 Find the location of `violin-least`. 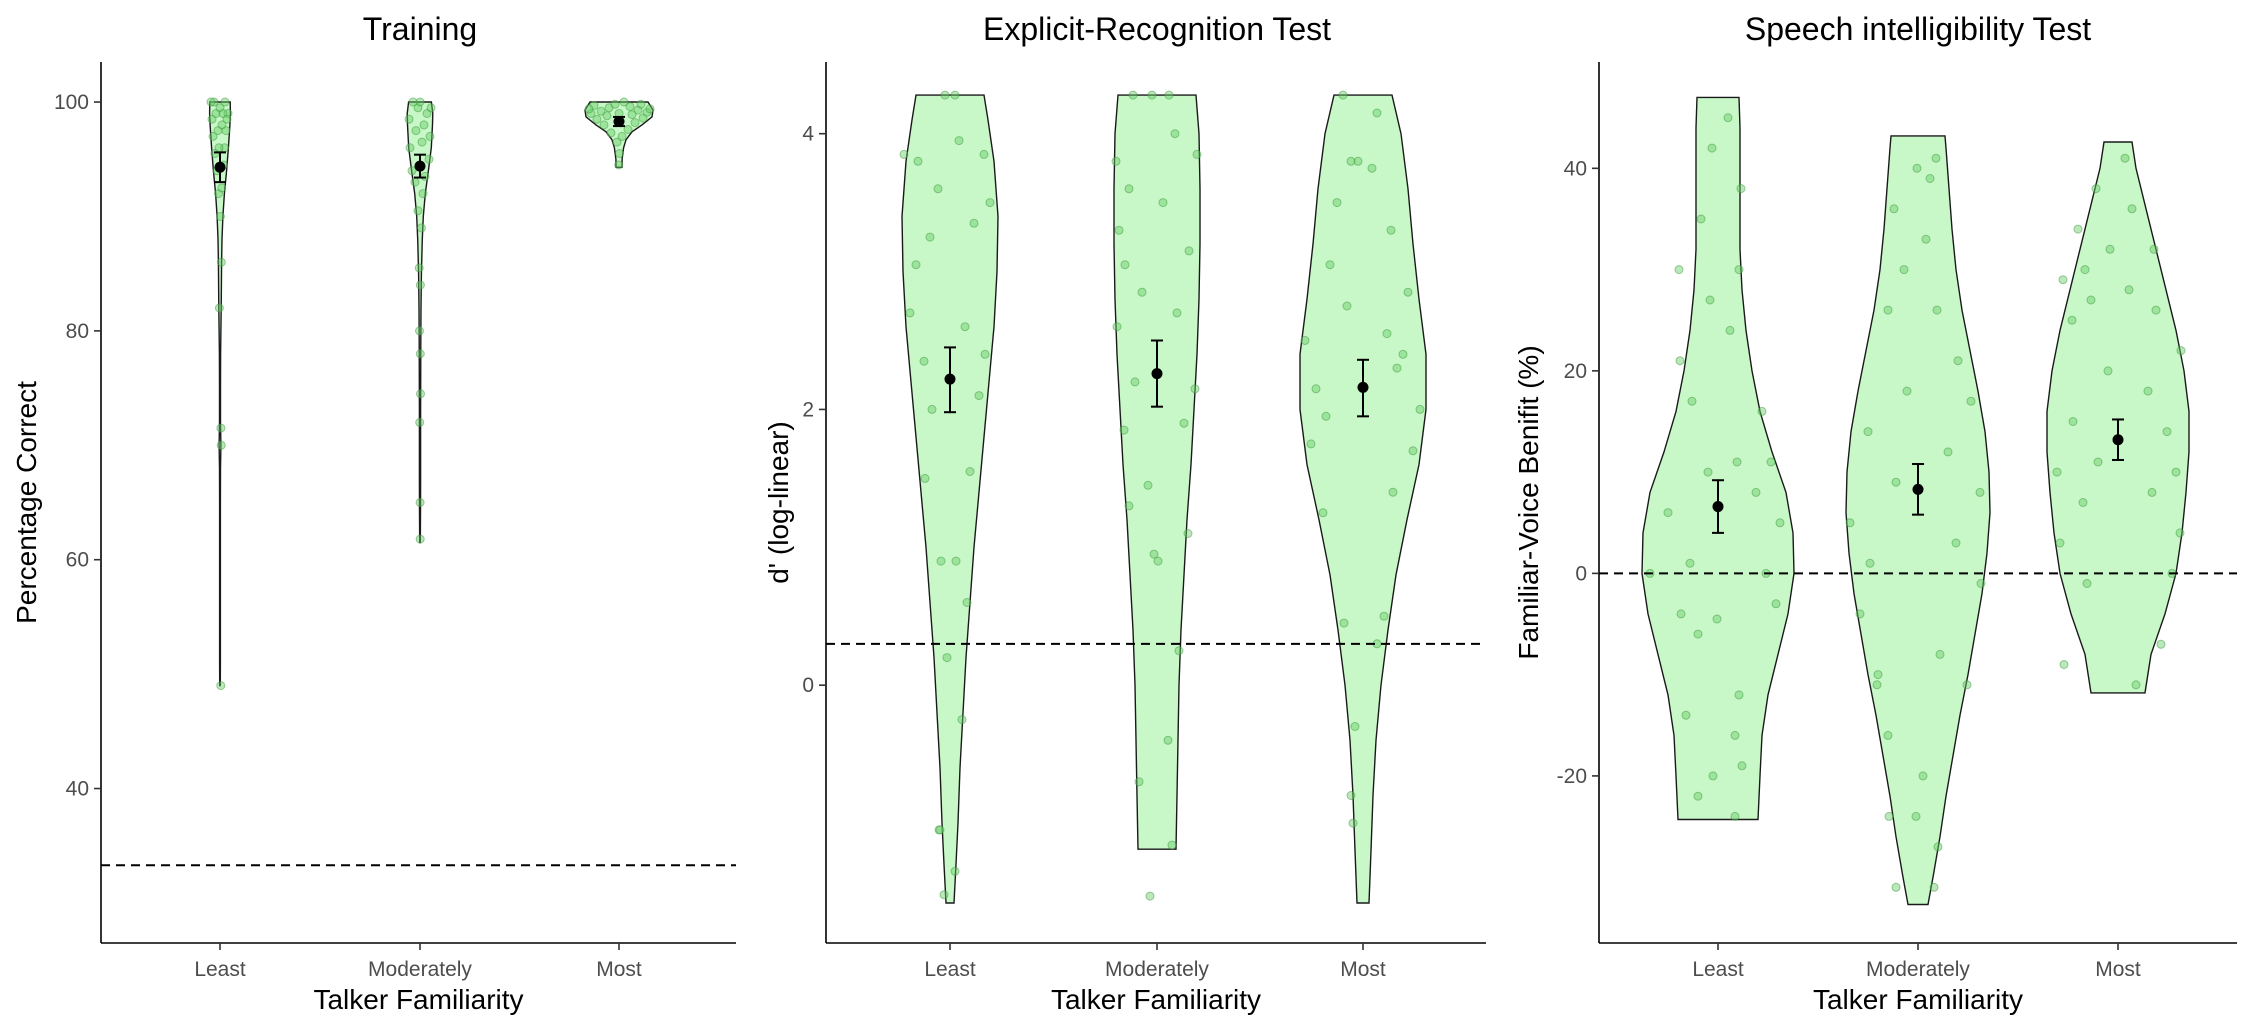

violin-least is located at coordinates (1718, 458).